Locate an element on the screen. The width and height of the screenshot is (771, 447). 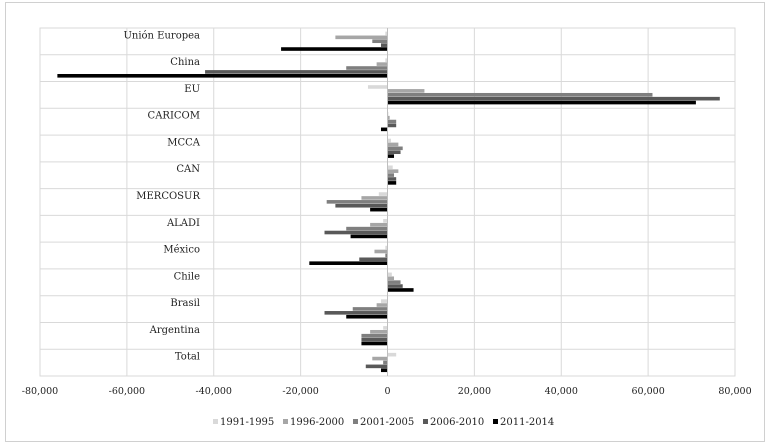
category-label: MERCOSUR is located at coordinates (168, 196).